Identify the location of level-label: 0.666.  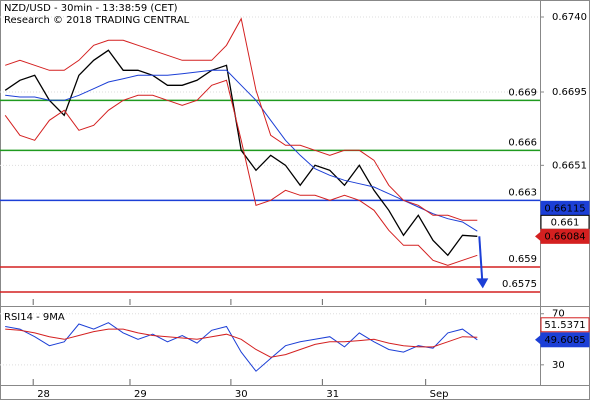
(522, 142).